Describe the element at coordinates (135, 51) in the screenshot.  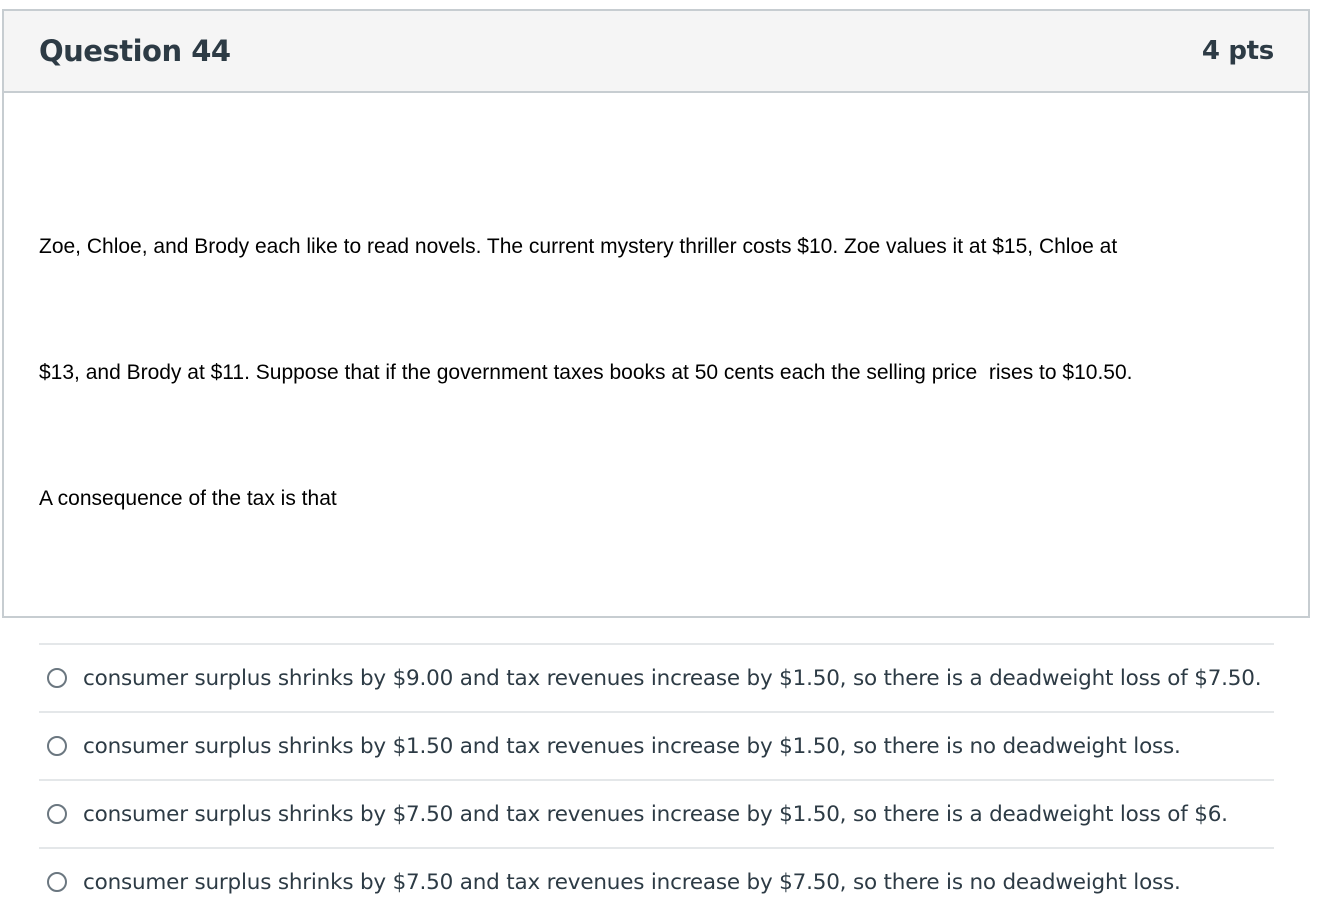
I see `question-title: Question 44` at that location.